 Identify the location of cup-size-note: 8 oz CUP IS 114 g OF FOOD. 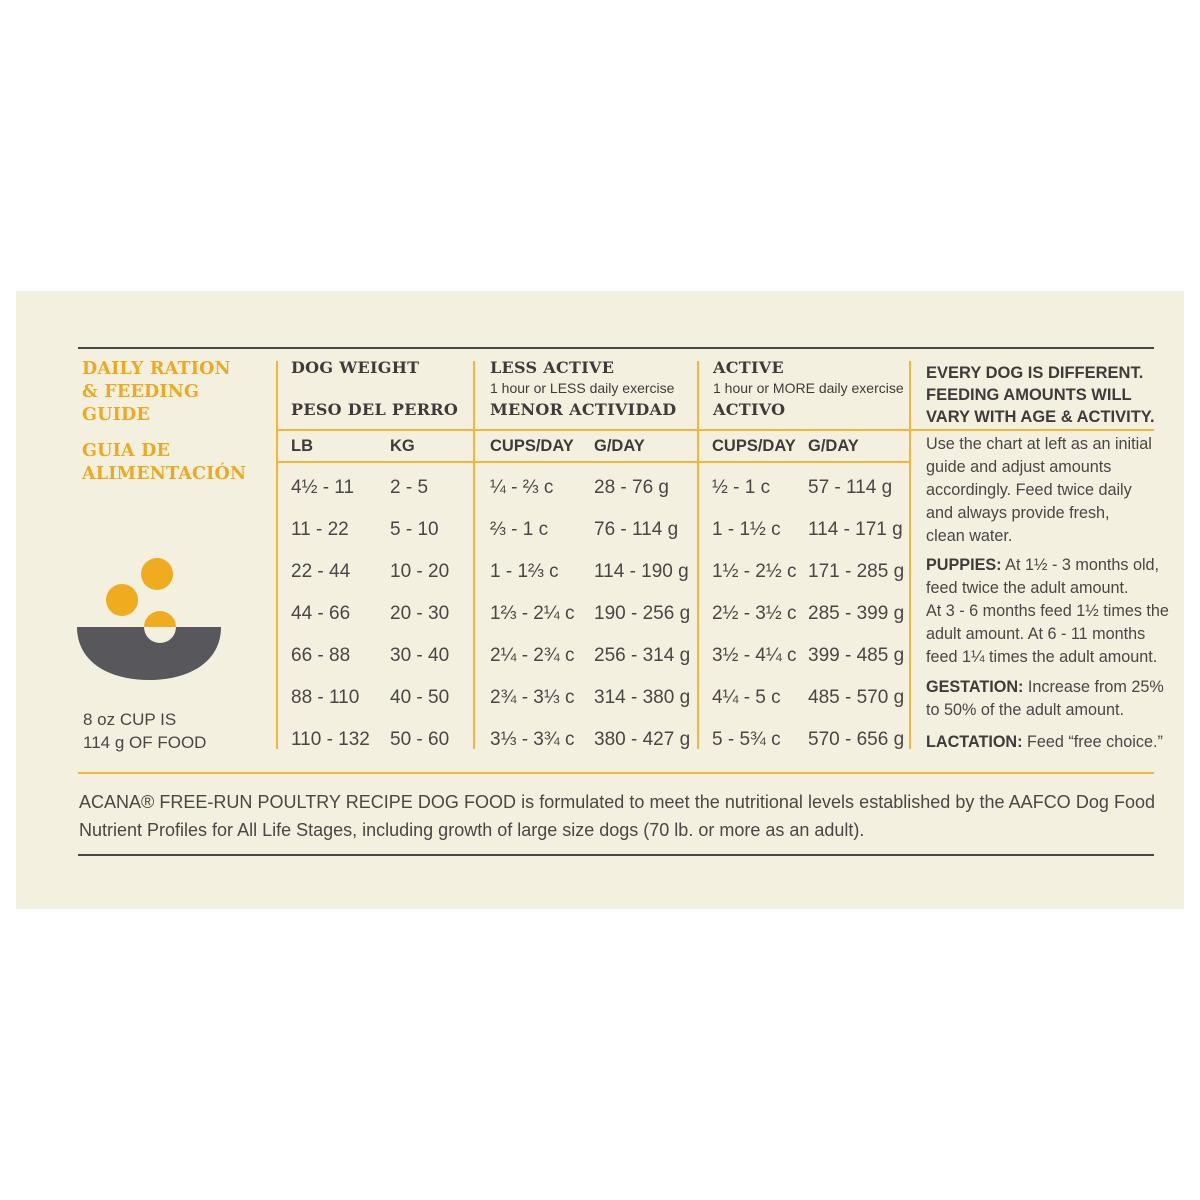
(144, 731).